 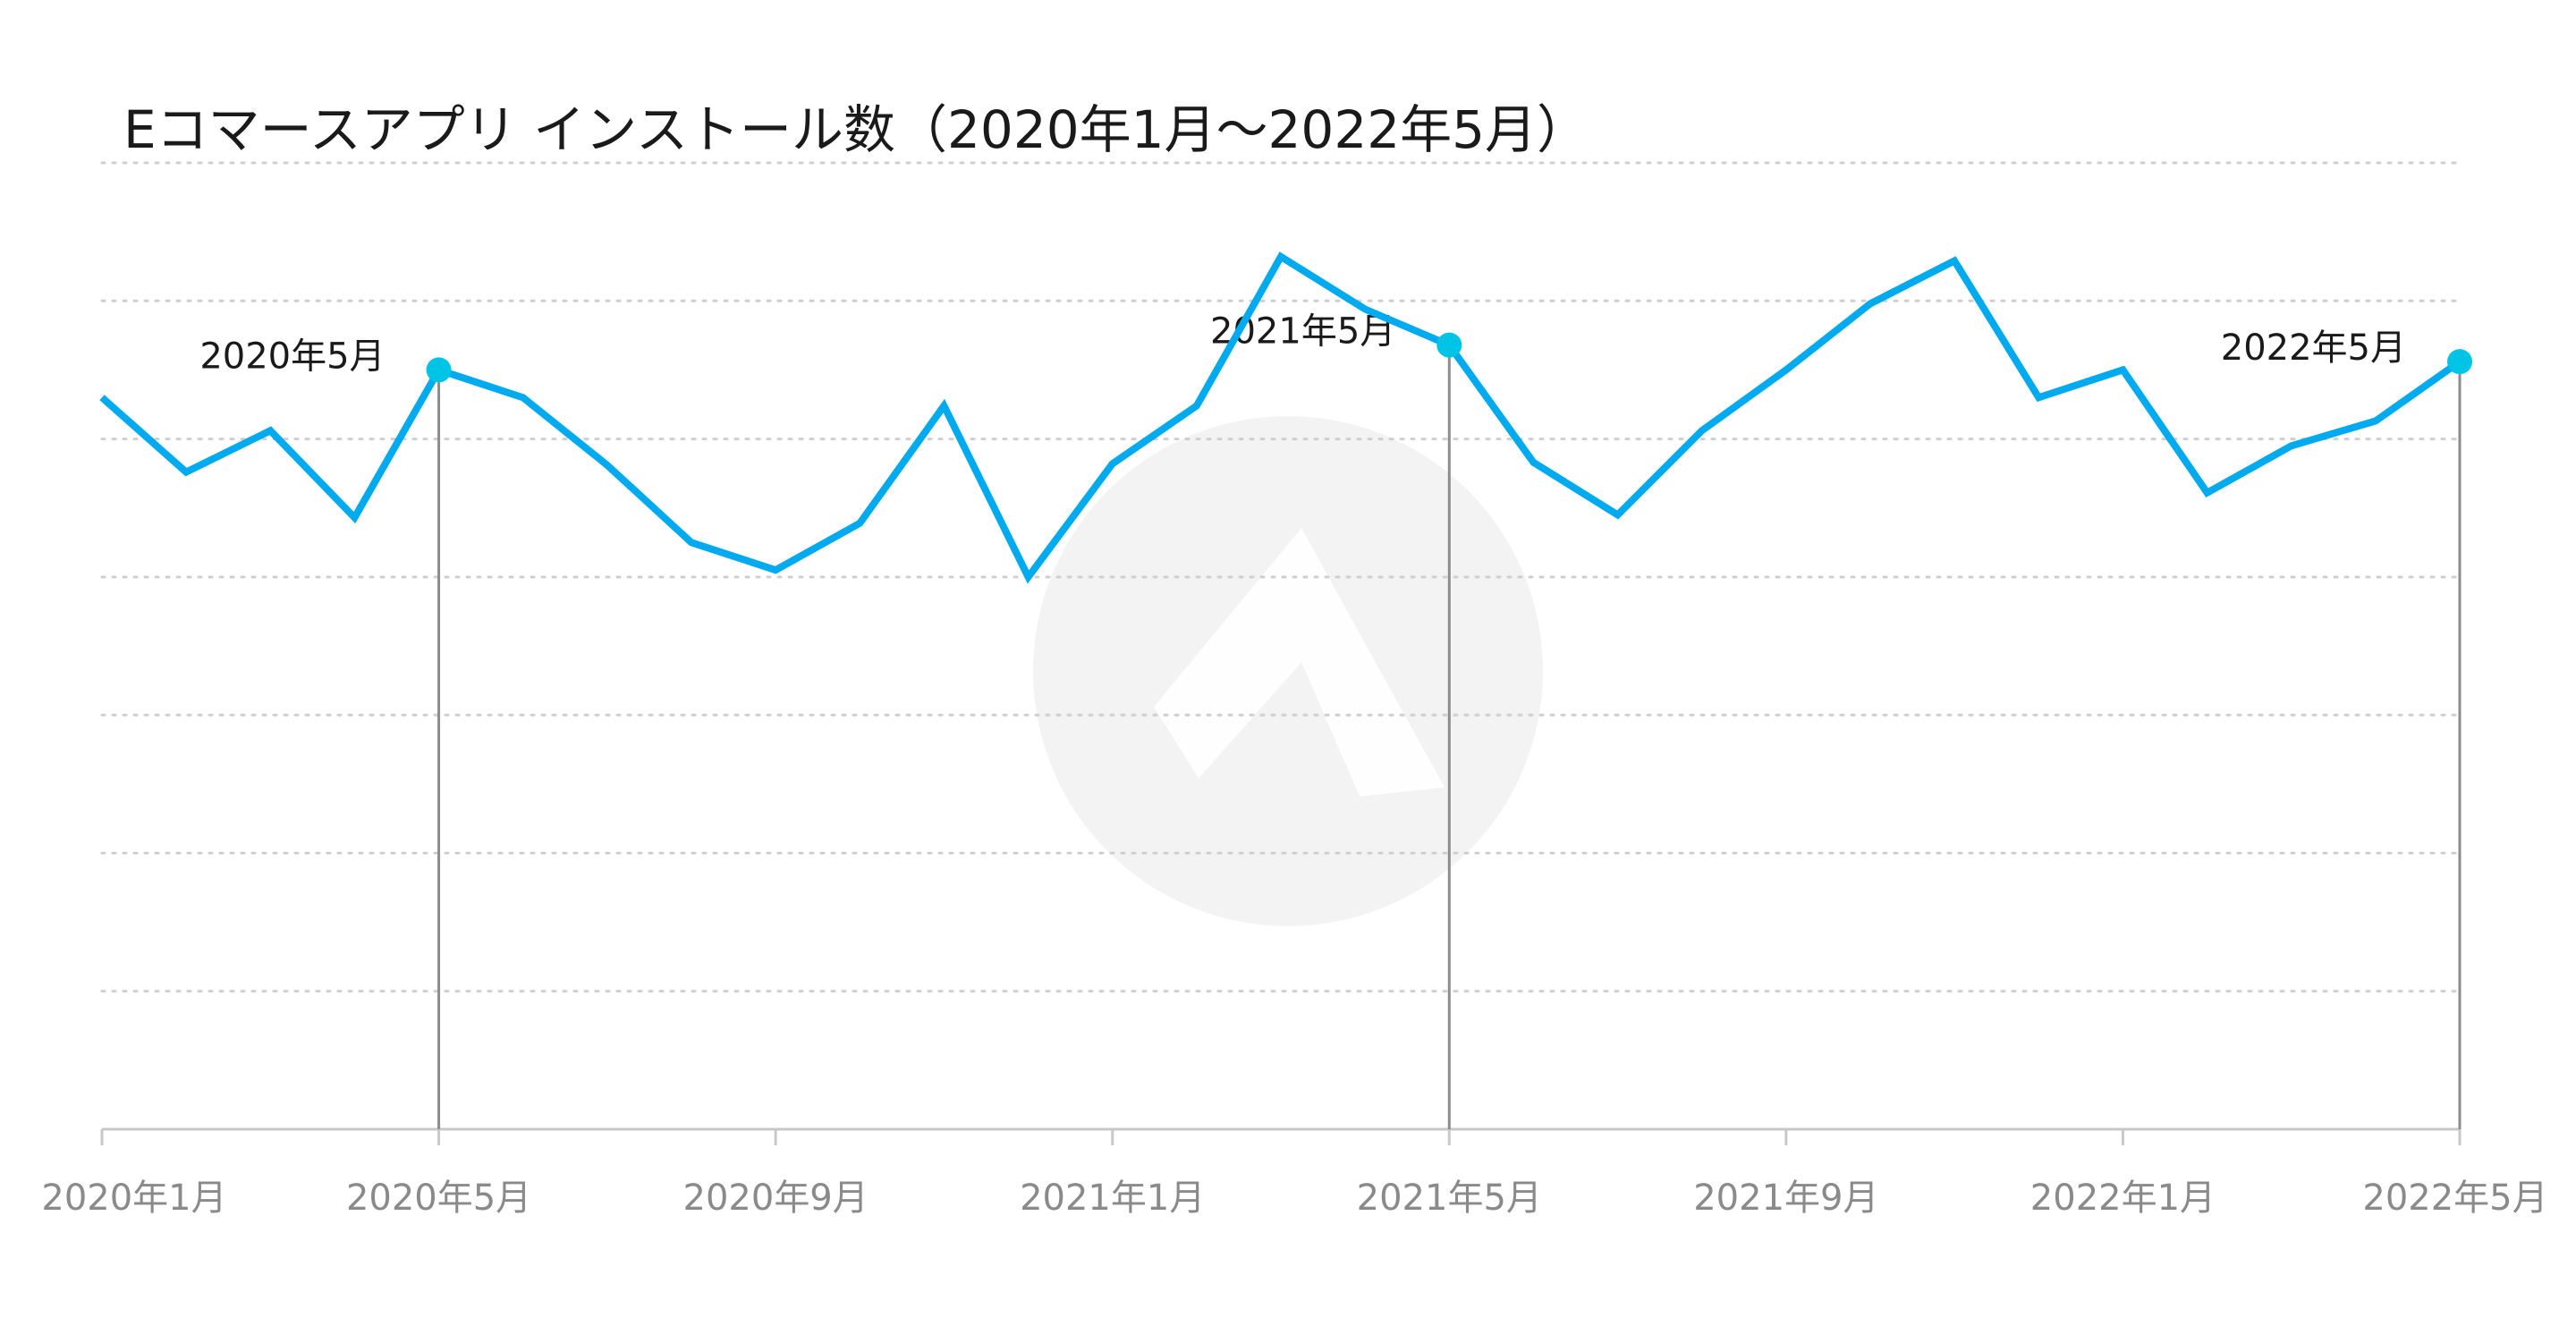 What do you see at coordinates (776, 1198) in the screenshot?
I see `x-tick-label: 2020年9月` at bounding box center [776, 1198].